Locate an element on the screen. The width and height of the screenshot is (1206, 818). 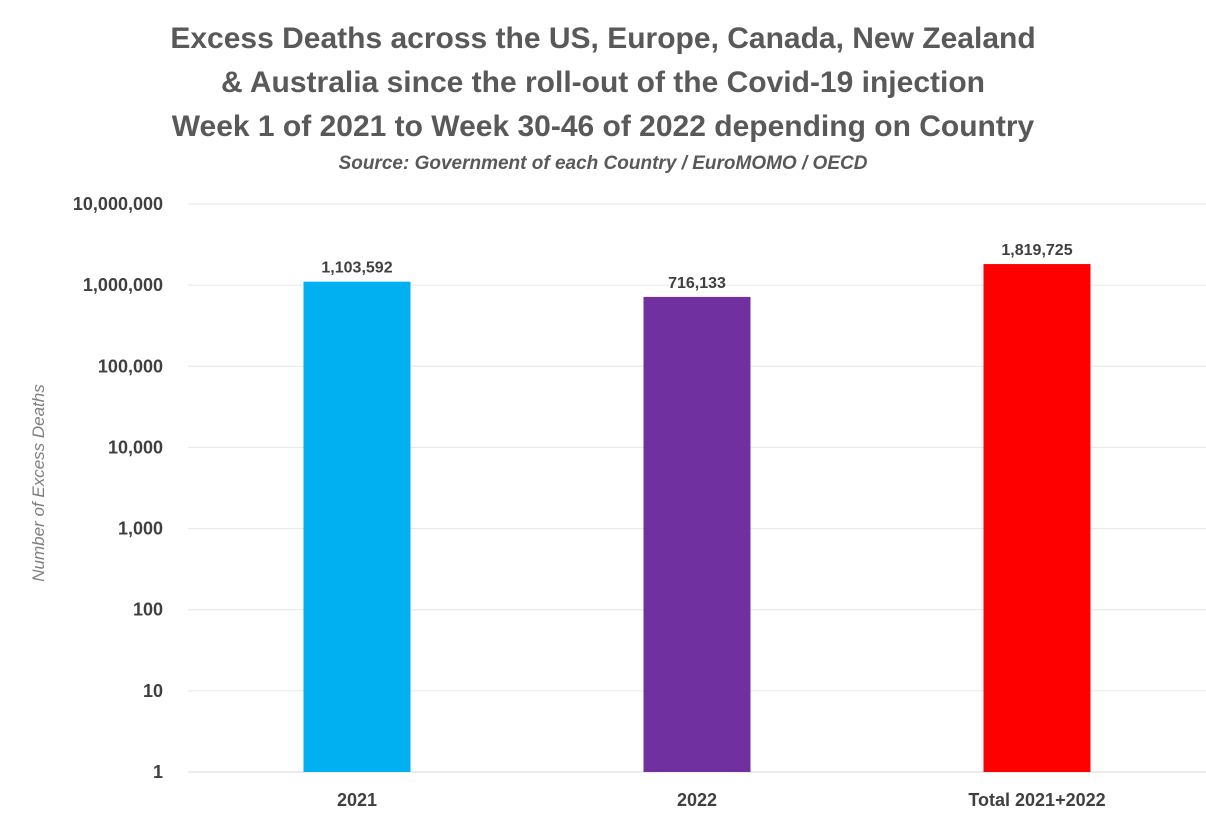
x-tick-label: Total 2021+2022 is located at coordinates (1036, 800).